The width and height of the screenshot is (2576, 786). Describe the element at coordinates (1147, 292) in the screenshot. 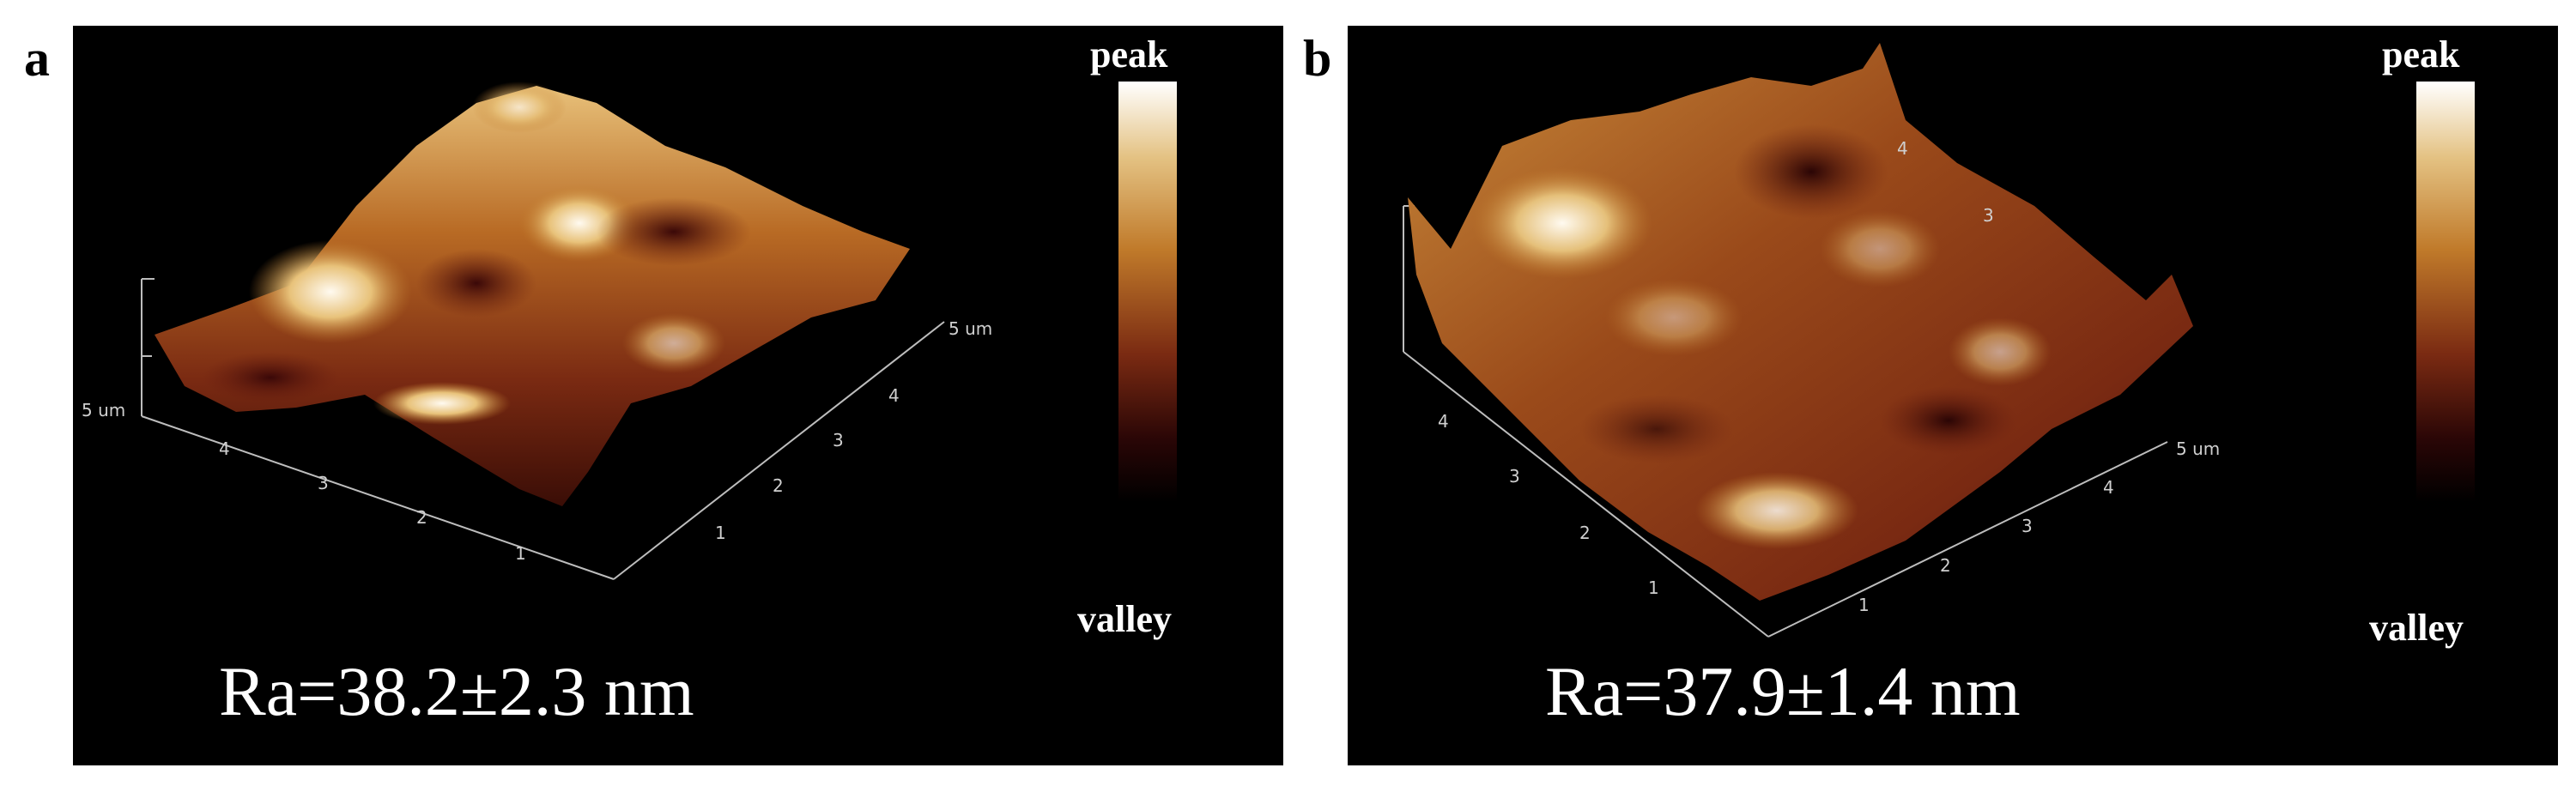

I see `height-color-scale-a` at that location.